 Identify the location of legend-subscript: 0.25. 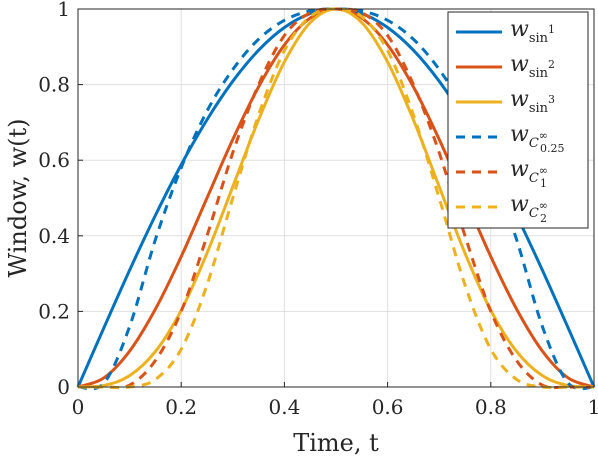
(552, 148).